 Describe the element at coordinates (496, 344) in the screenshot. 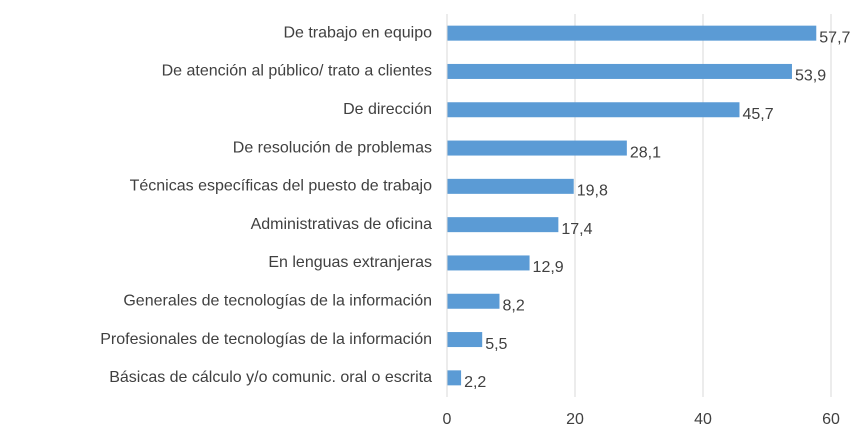

I see `value-label: 5,5` at that location.